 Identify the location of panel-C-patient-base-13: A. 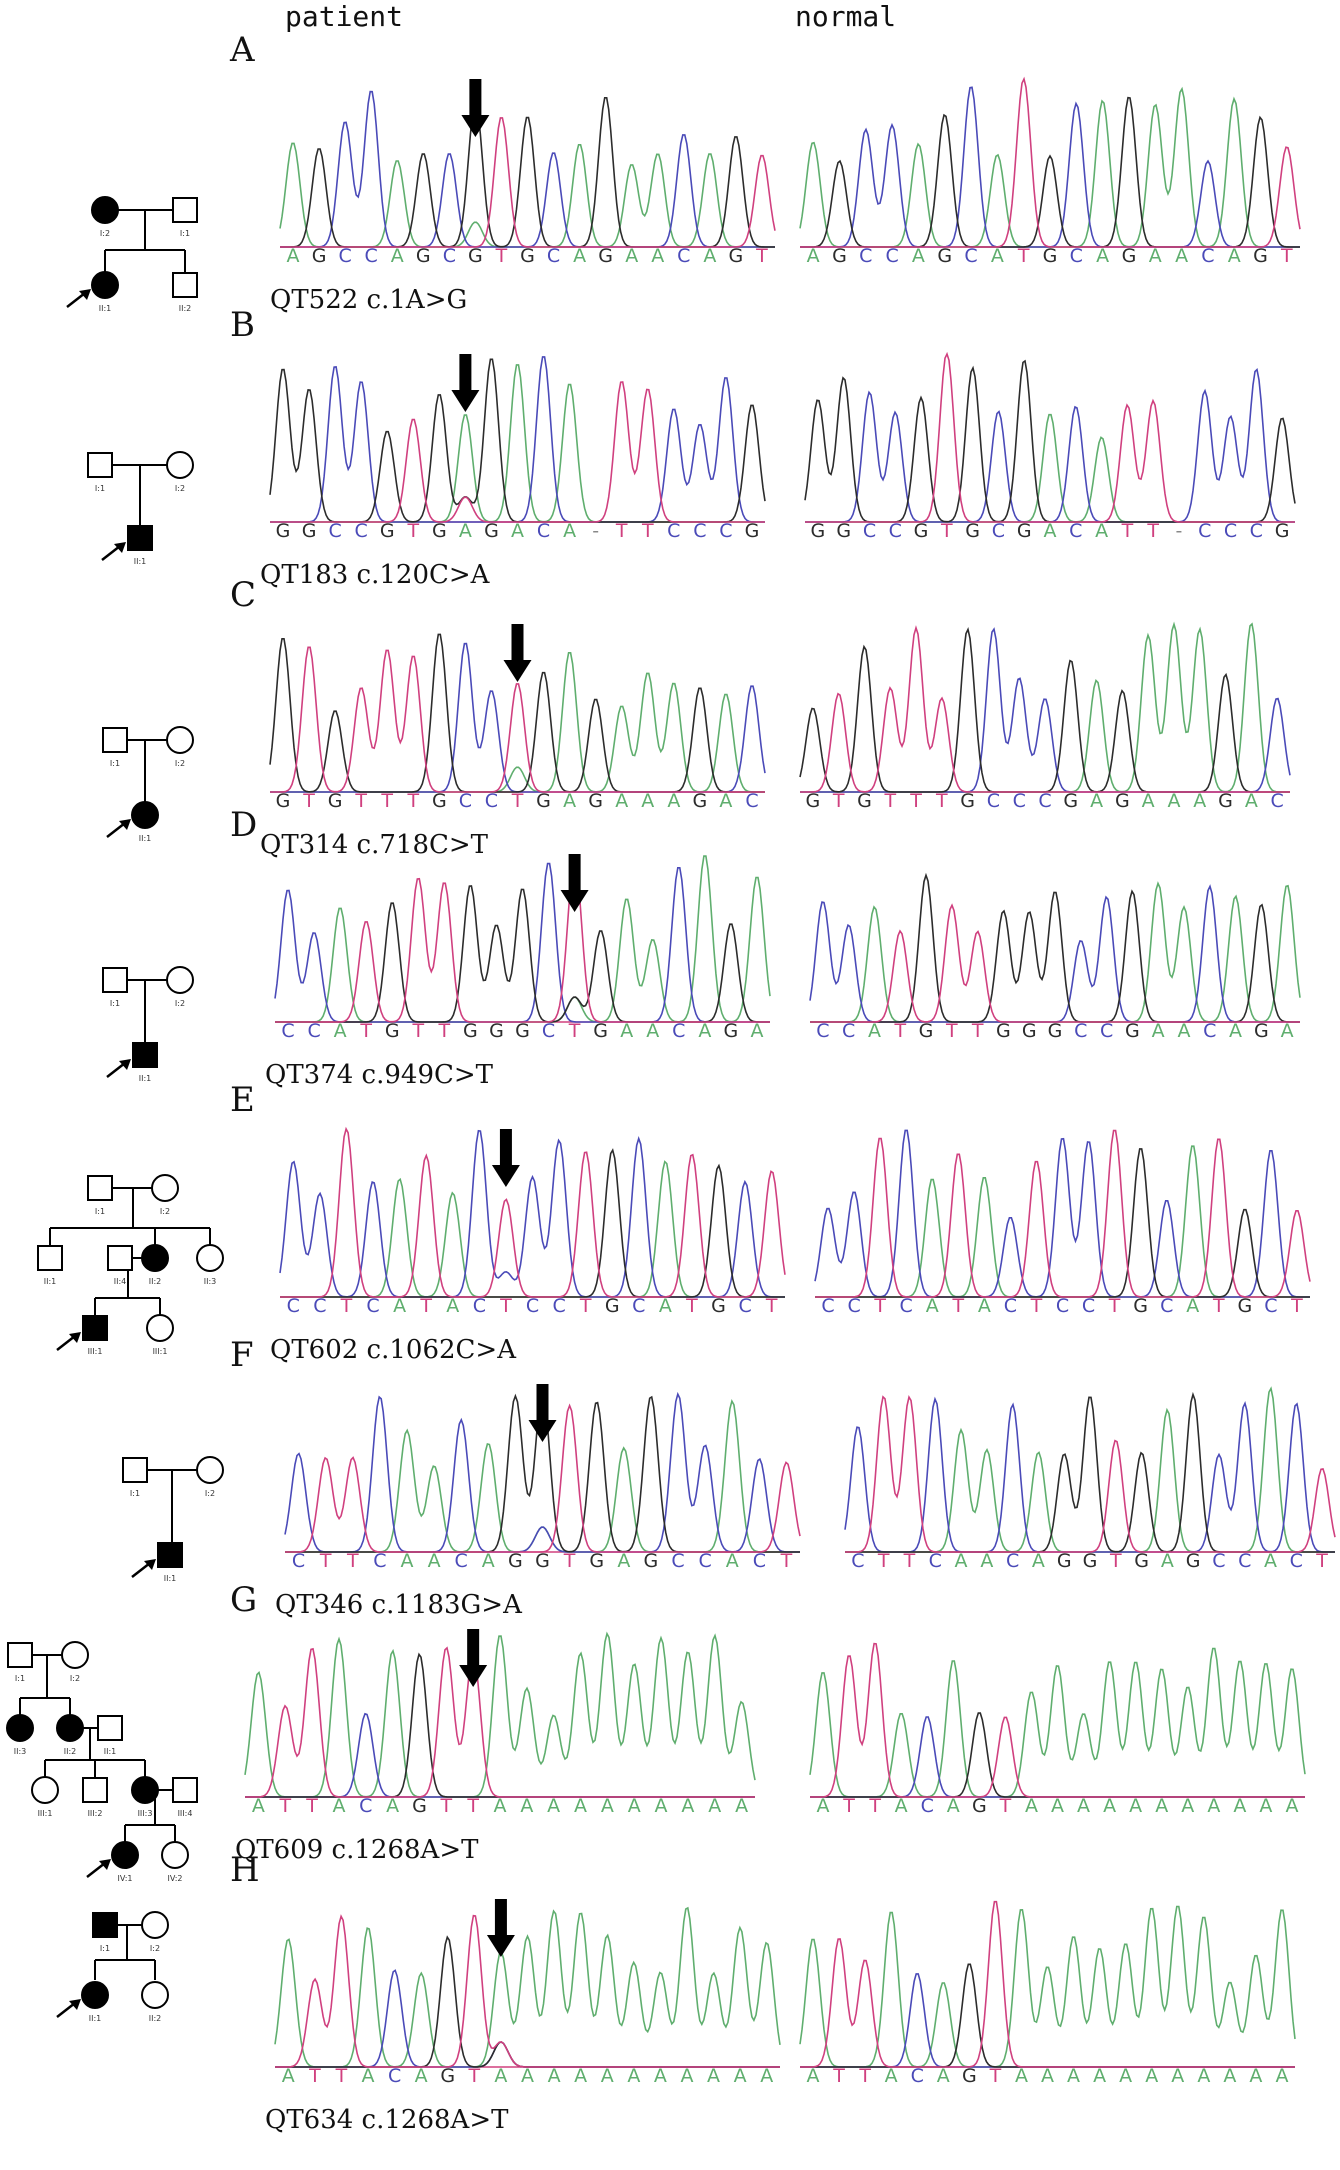
(621, 801).